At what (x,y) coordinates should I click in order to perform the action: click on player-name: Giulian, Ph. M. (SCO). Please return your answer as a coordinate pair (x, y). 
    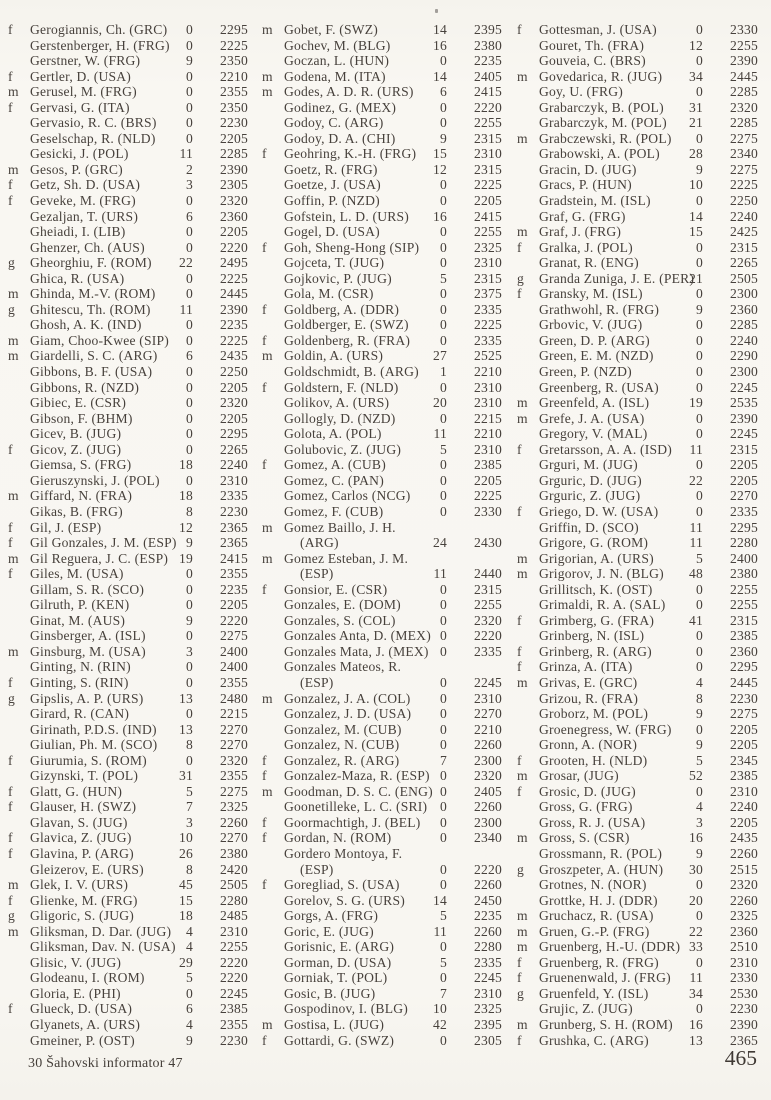
    Looking at the image, I should click on (94, 745).